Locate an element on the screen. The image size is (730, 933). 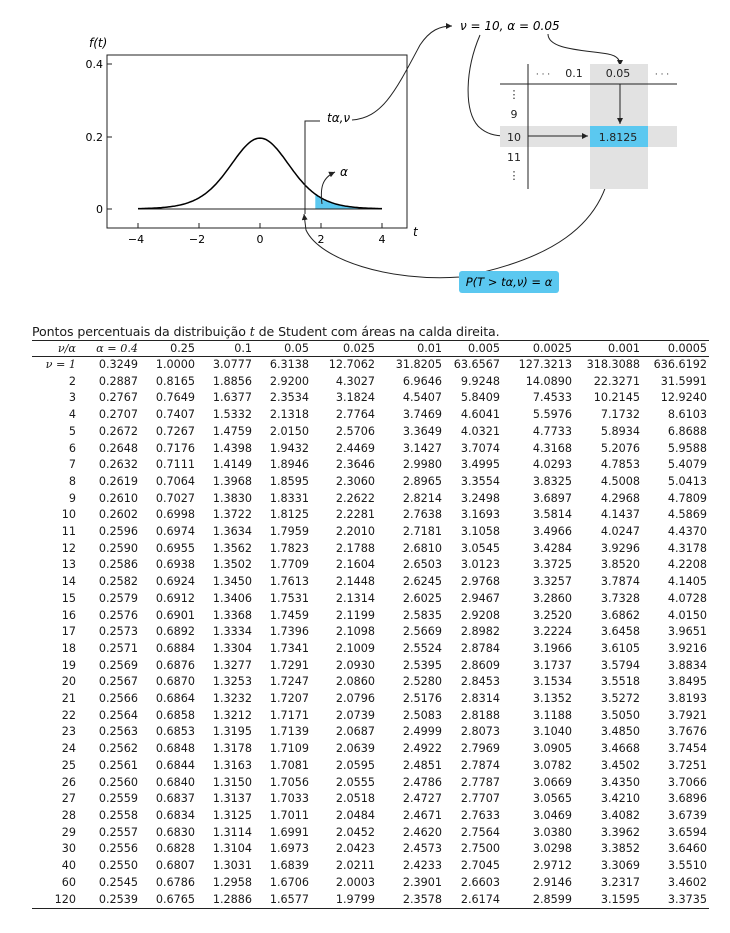
value-cell: 1.7056 is located at coordinates (289, 782).